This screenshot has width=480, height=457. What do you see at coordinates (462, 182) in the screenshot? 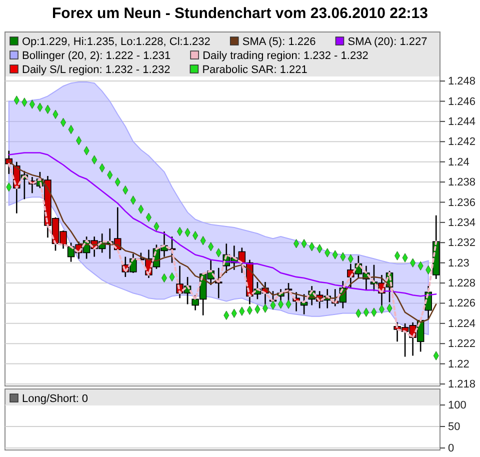
I see `y-tick-label: 1.238` at bounding box center [462, 182].